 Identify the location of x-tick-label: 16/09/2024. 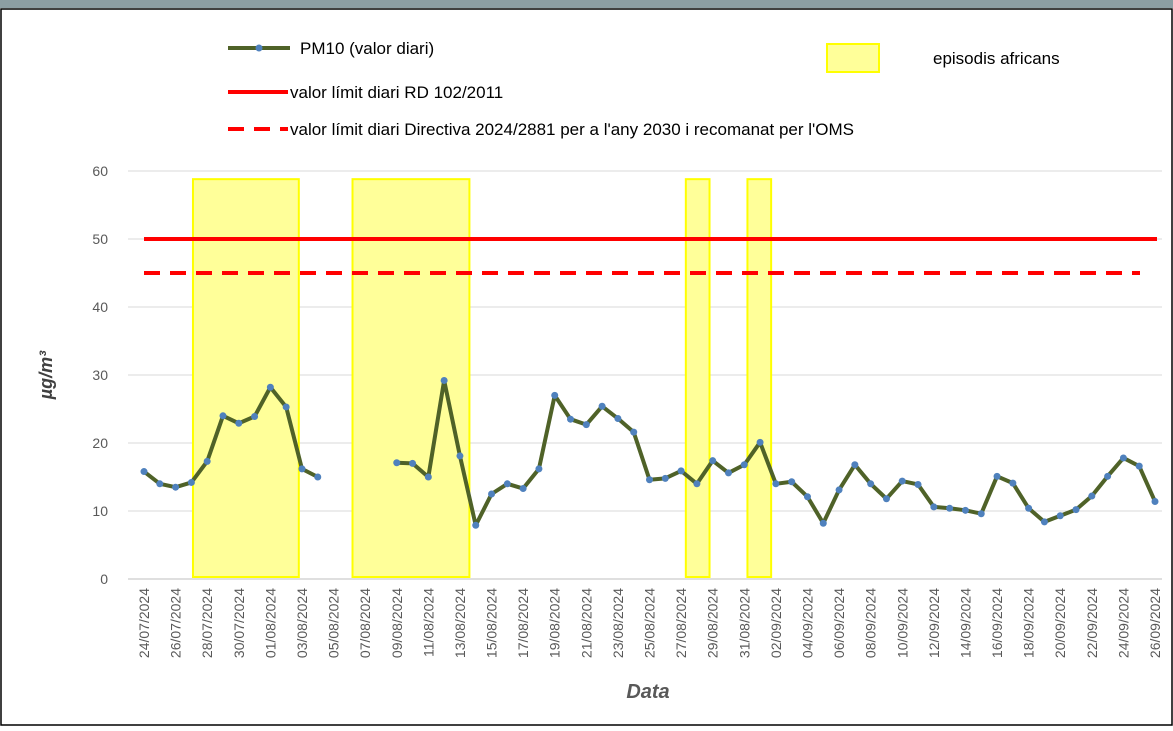
(997, 623).